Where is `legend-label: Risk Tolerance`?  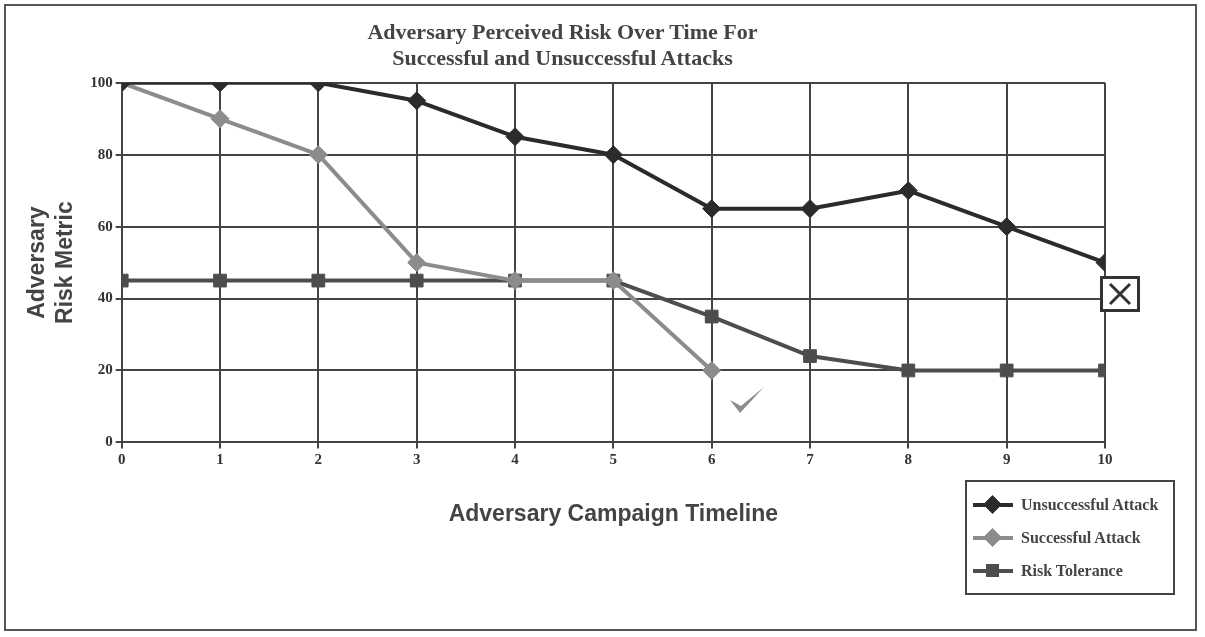 legend-label: Risk Tolerance is located at coordinates (1072, 570).